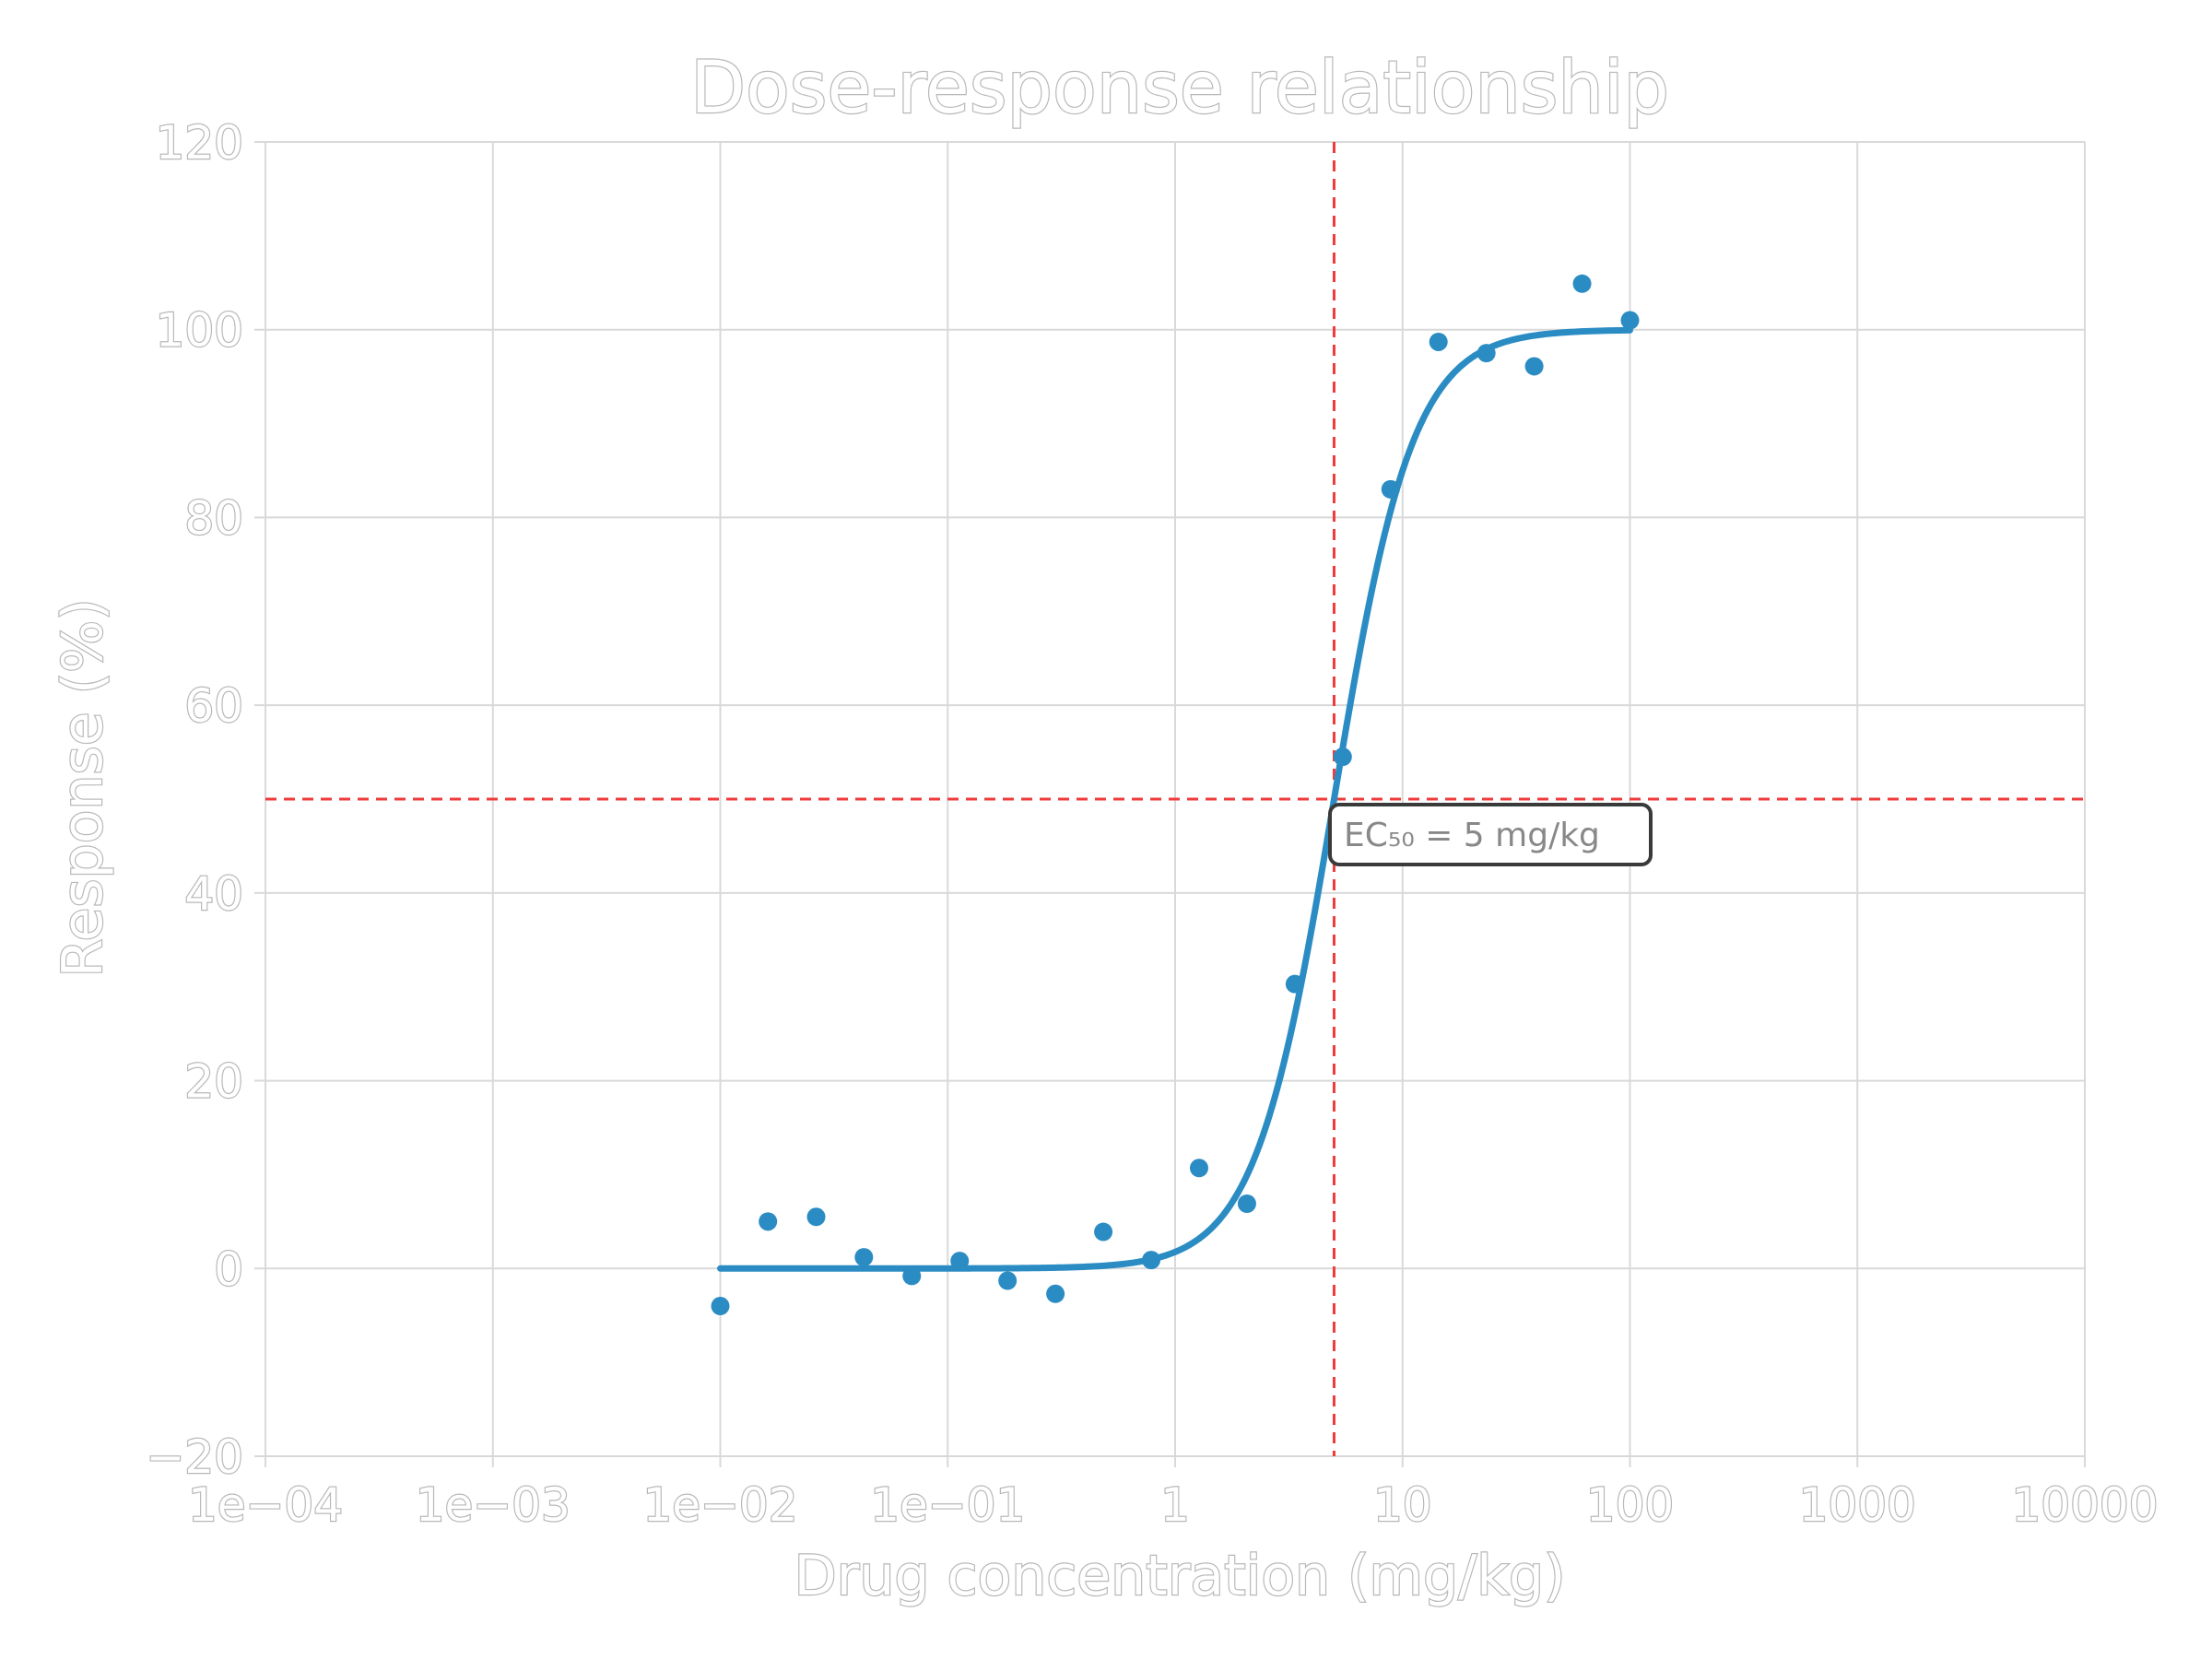  I want to click on y-axis-label: Response (%), so click(83, 787).